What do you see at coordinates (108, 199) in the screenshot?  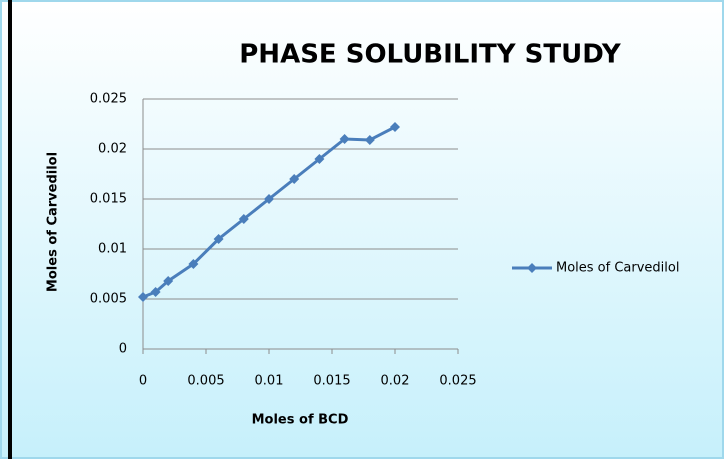 I see `y-tick-label: 0.015` at bounding box center [108, 199].